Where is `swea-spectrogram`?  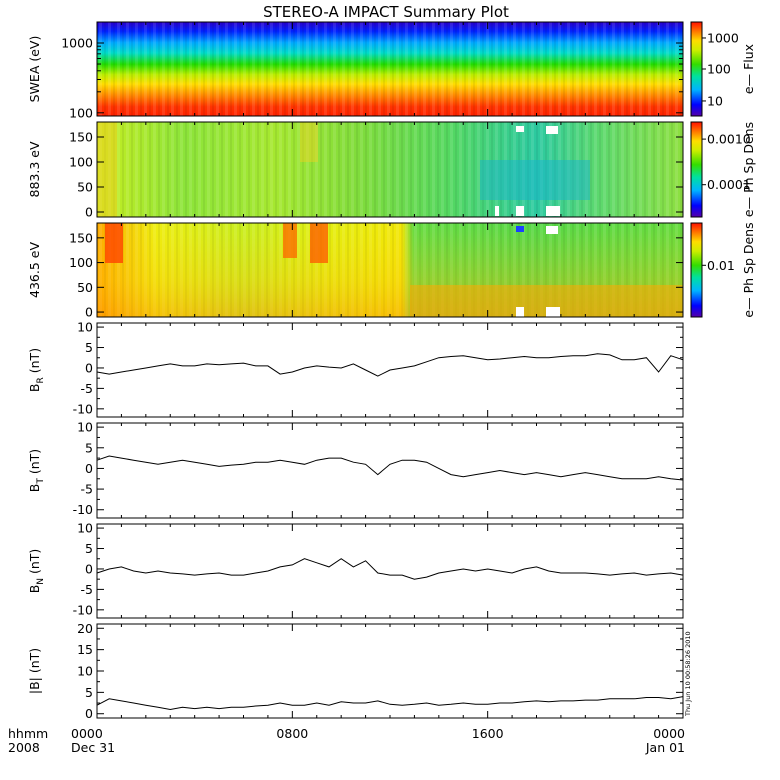 swea-spectrogram is located at coordinates (390, 69).